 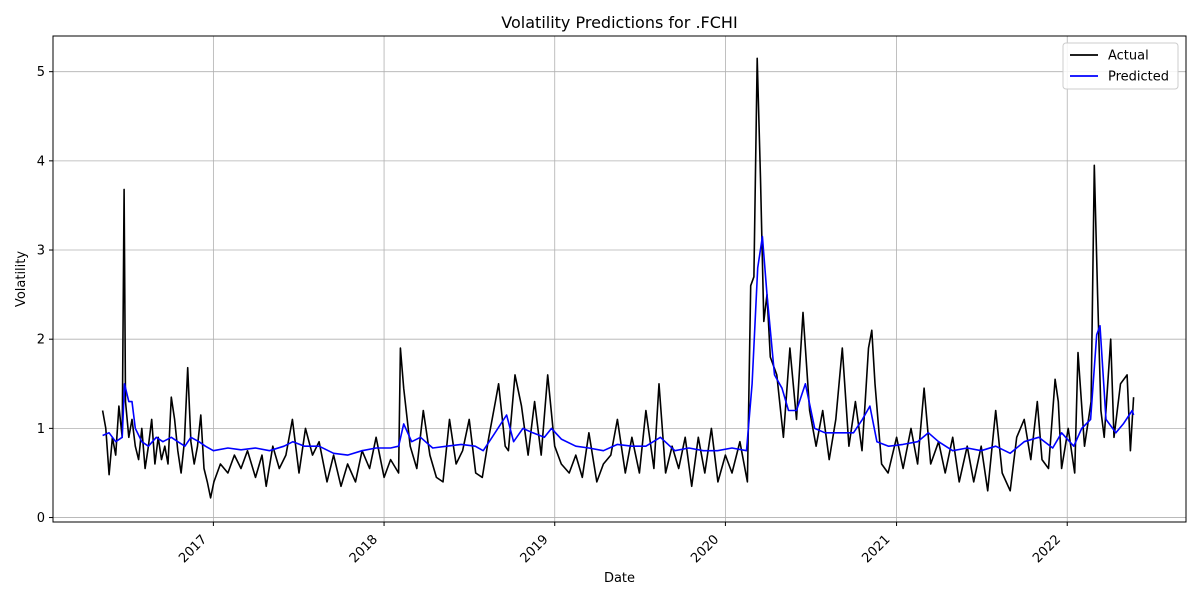 What do you see at coordinates (1128, 56) in the screenshot?
I see `legend-label-actual: Actual` at bounding box center [1128, 56].